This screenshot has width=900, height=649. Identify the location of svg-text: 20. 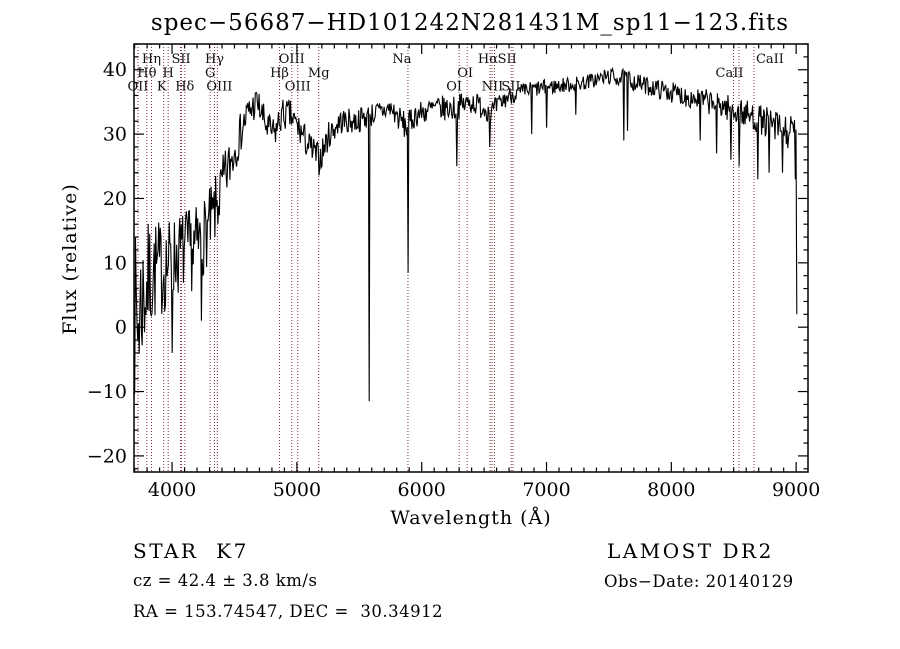
(115, 199).